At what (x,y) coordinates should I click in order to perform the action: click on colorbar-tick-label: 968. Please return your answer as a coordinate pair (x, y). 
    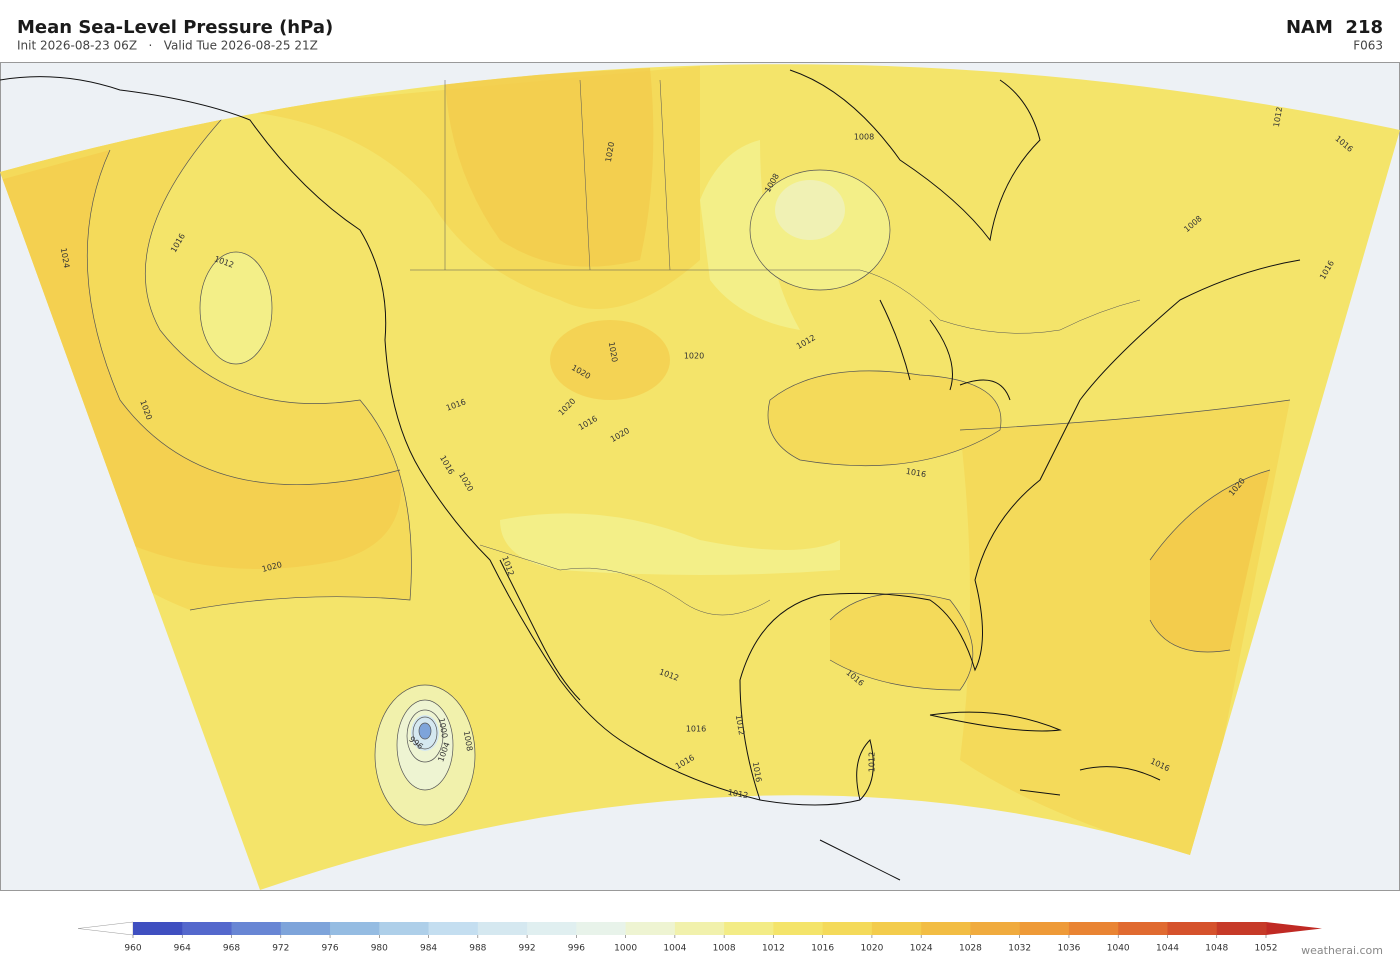
    Looking at the image, I should click on (231, 949).